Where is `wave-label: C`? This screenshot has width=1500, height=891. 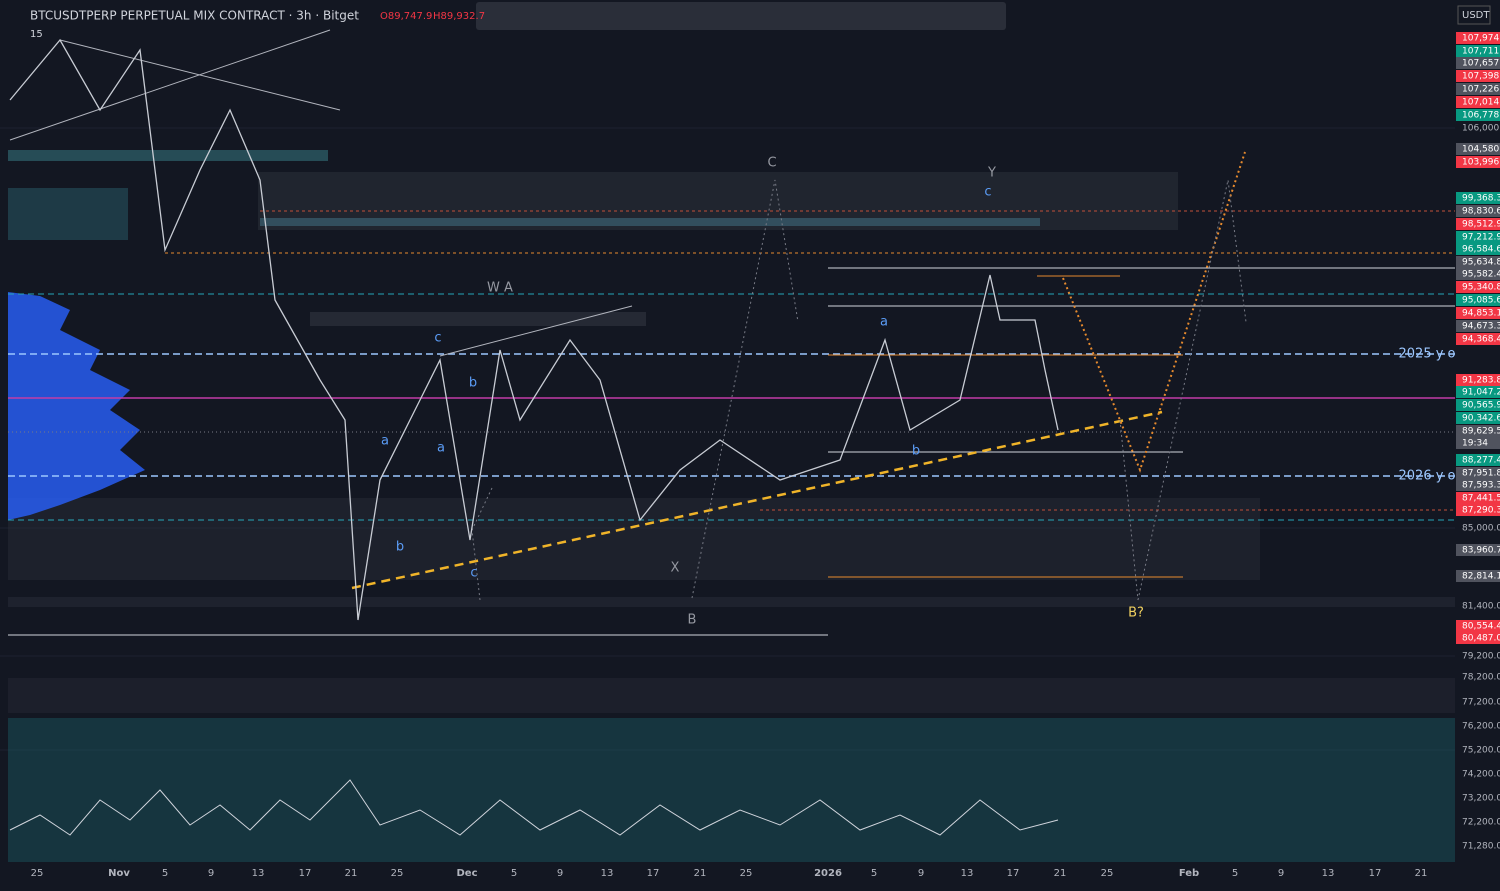
wave-label: C is located at coordinates (771, 163).